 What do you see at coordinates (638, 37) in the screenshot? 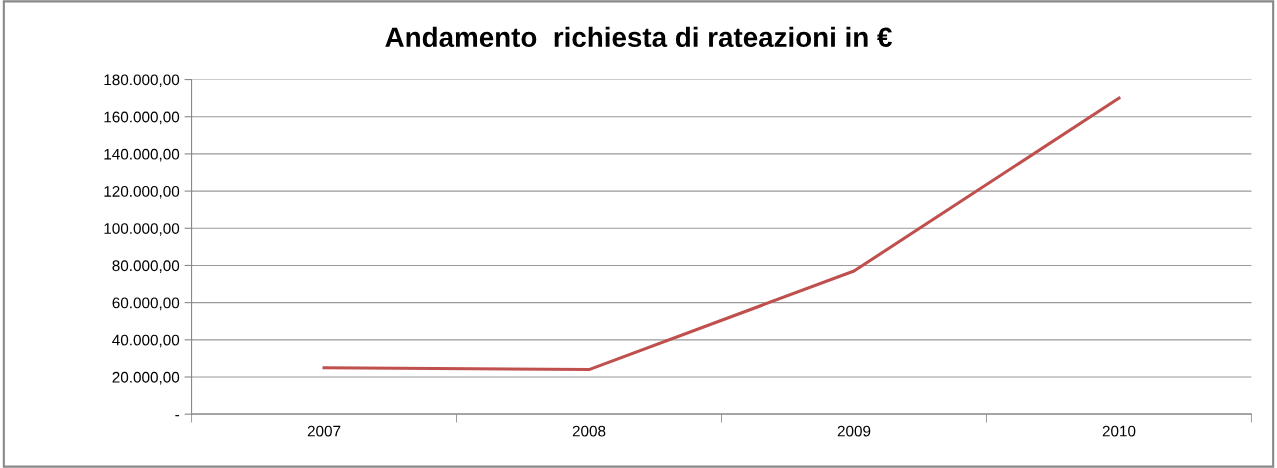
I see `chart-title: Andamento richiesta di rateazioni in €` at bounding box center [638, 37].